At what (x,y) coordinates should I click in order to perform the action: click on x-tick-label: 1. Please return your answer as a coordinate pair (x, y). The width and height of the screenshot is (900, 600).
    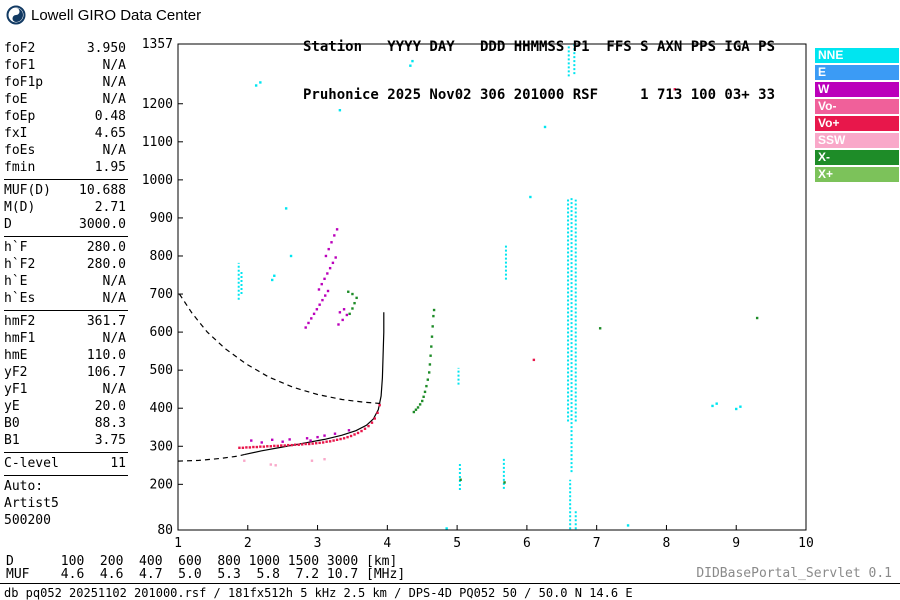
    Looking at the image, I should click on (178, 543).